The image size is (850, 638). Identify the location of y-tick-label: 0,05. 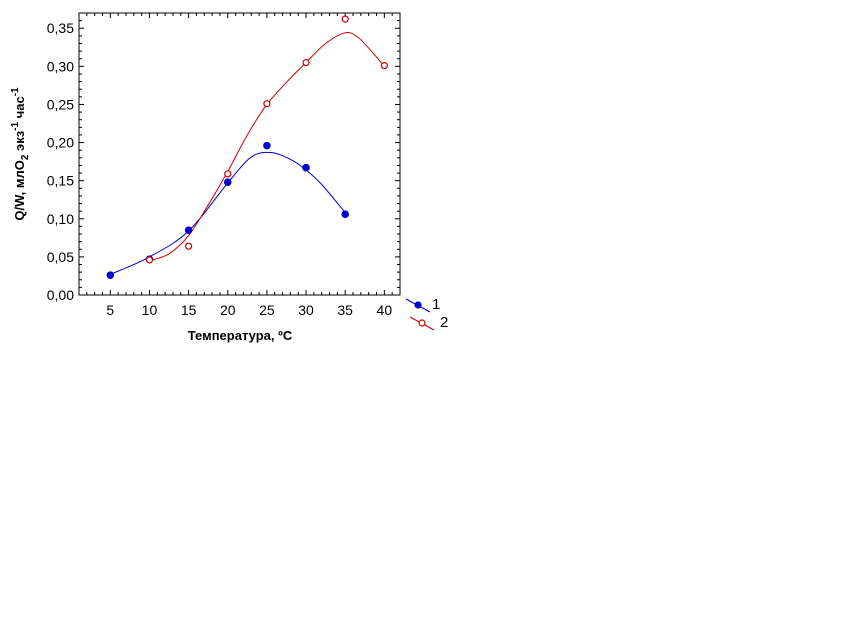
(60, 257).